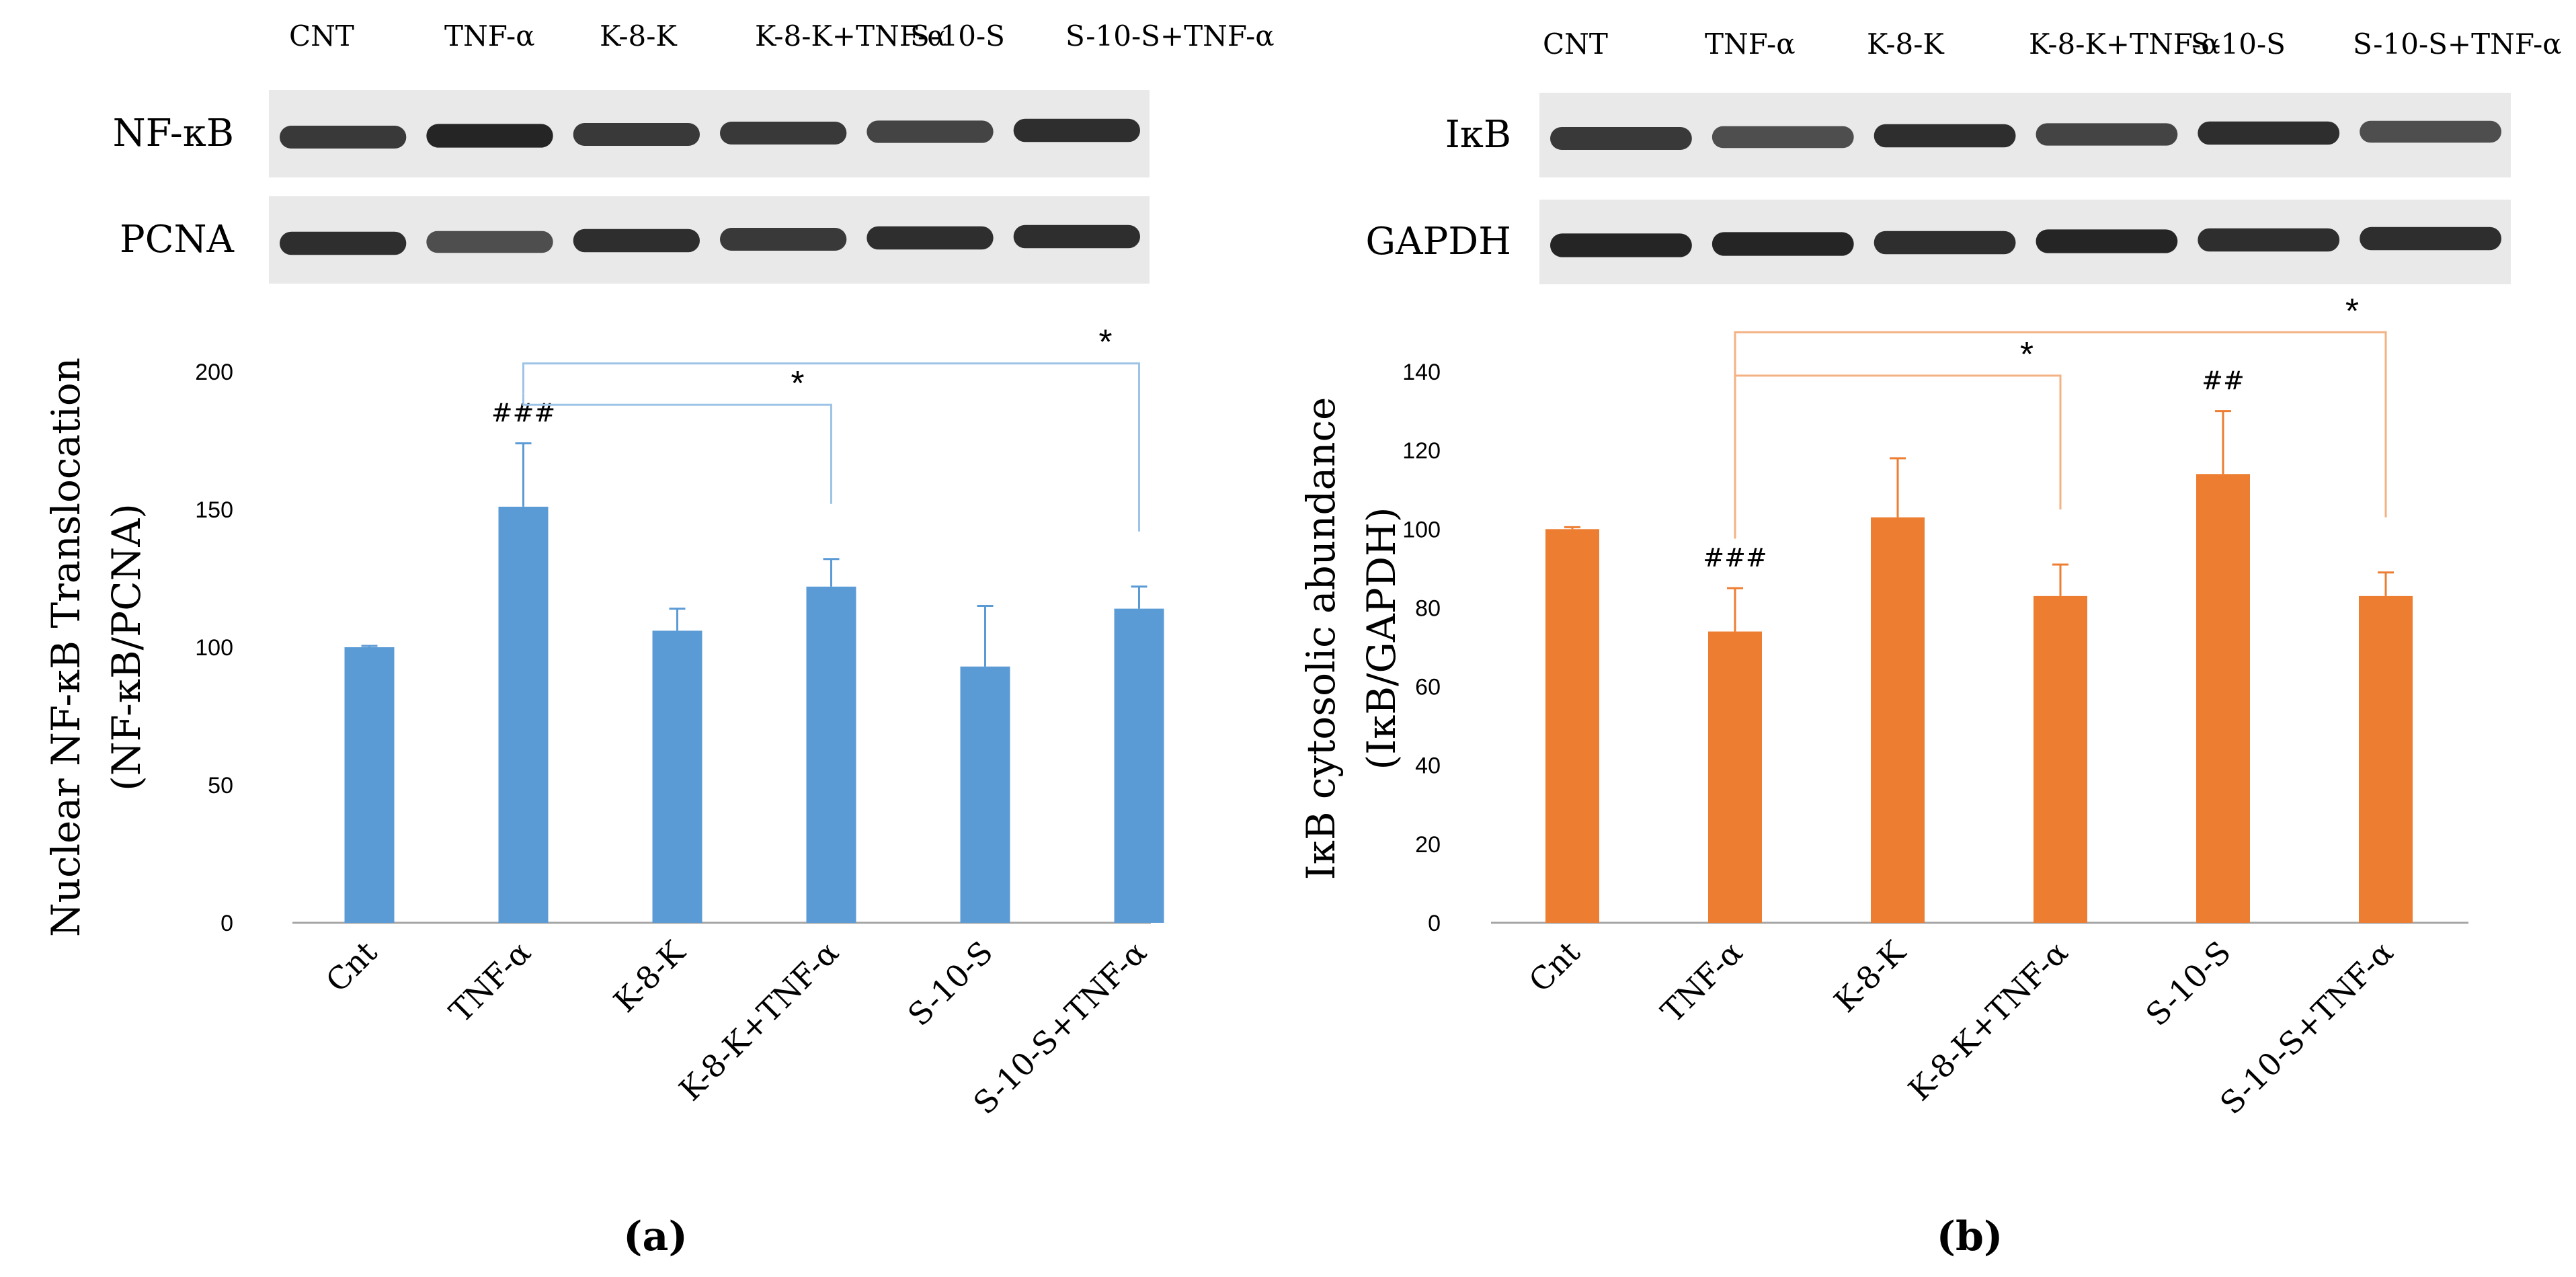  I want to click on y-tick-label: 60, so click(1428, 688).